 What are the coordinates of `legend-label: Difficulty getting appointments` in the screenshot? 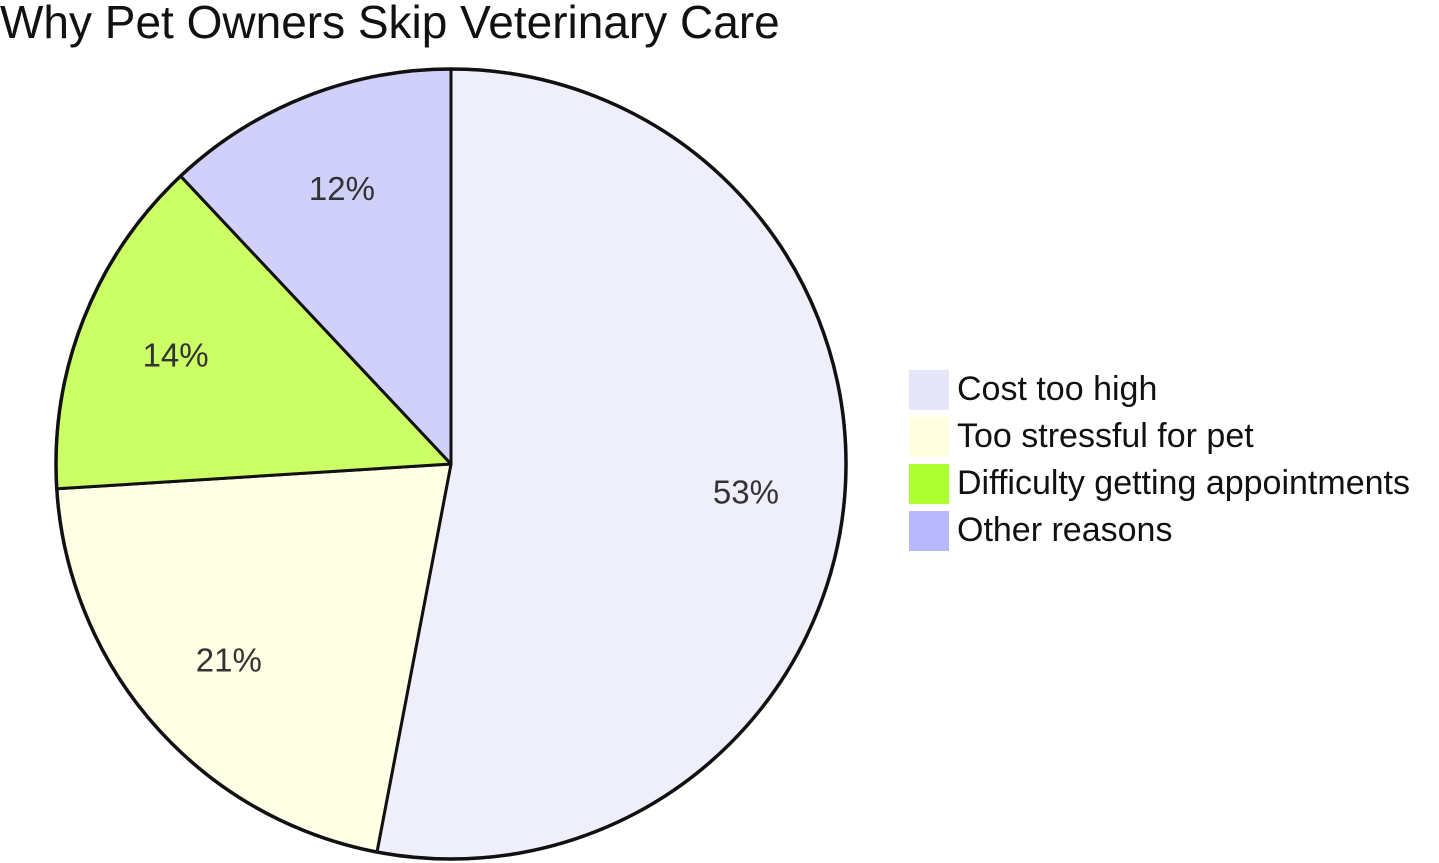 It's located at (1183, 483).